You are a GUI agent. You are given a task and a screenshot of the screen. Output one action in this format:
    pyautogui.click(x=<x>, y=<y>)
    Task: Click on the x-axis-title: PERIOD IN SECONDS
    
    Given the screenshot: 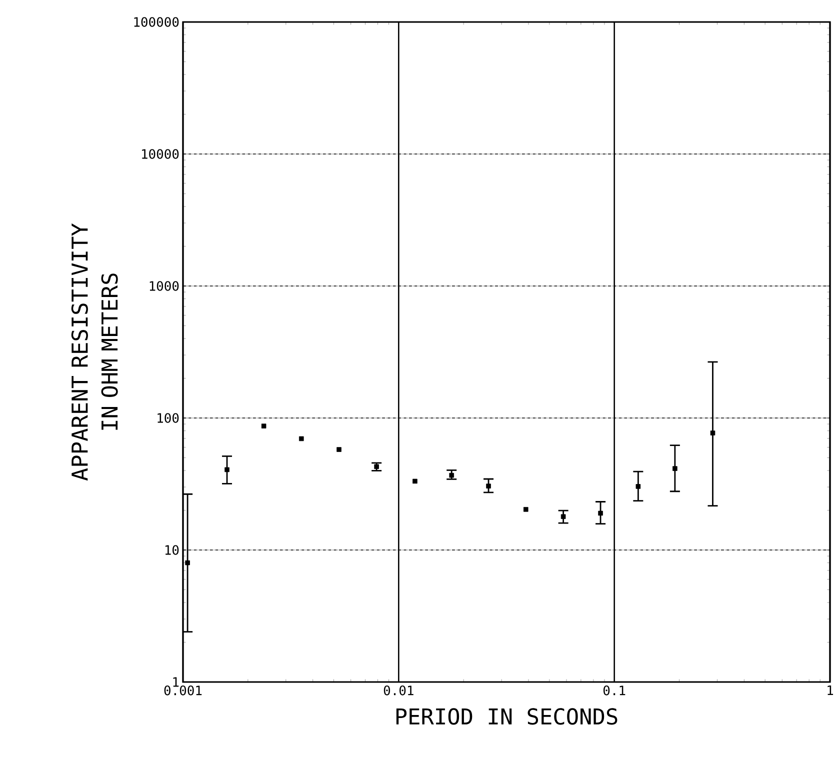 What is the action you would take?
    pyautogui.click(x=507, y=716)
    